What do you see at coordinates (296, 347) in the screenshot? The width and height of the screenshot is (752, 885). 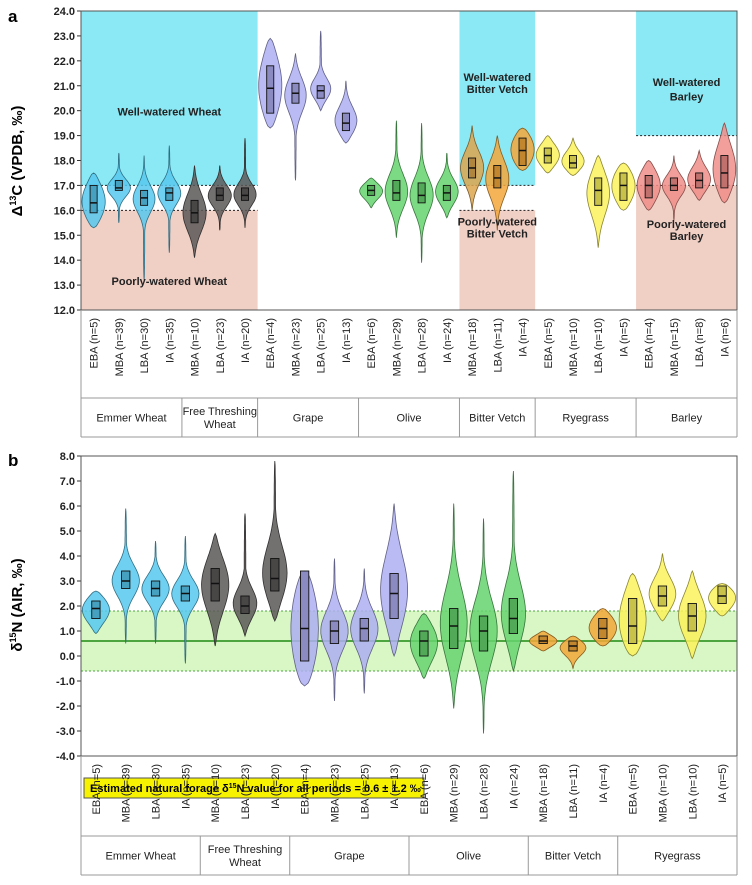 I see `x-category-label: MBA (n=23)` at bounding box center [296, 347].